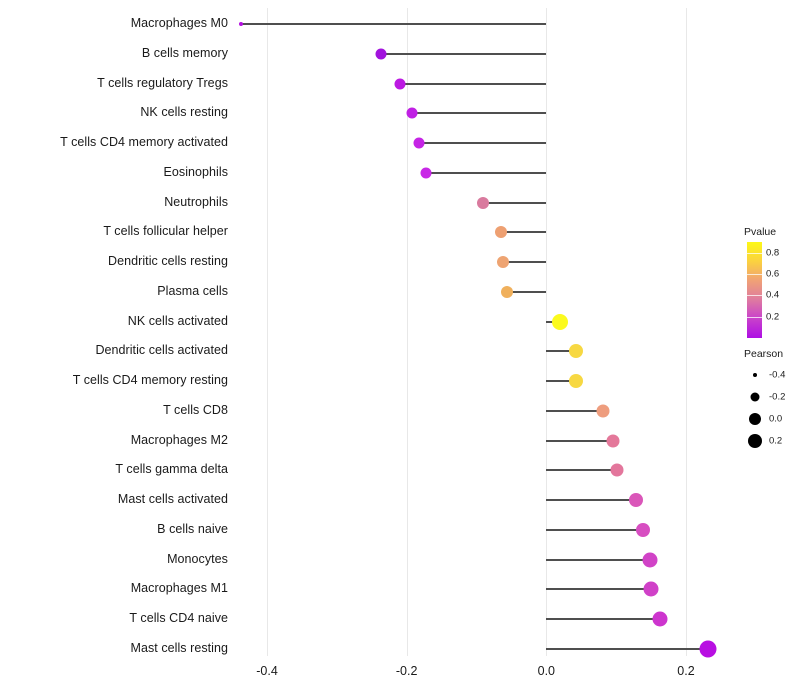 Image resolution: width=800 pixels, height=700 pixels. What do you see at coordinates (406, 671) in the screenshot?
I see `x-axis-tick-label: -0.2` at bounding box center [406, 671].